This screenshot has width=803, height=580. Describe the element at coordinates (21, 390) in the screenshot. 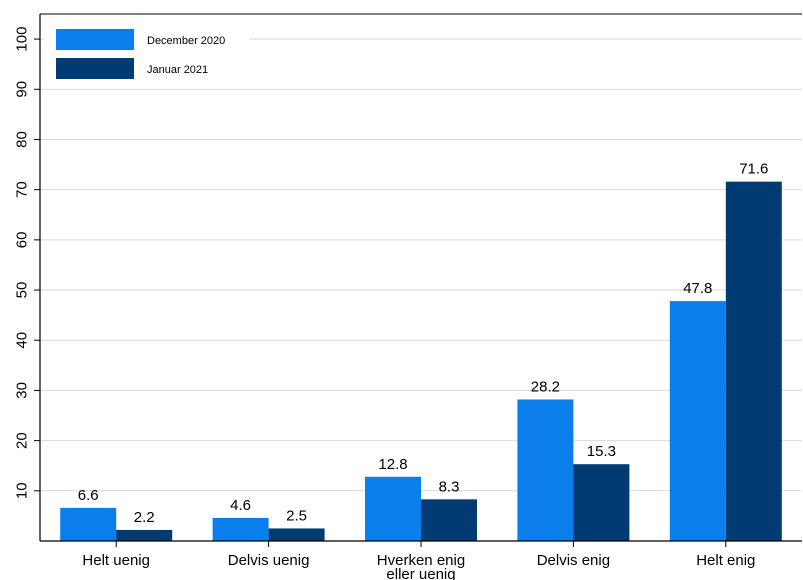

I see `y-tick-label: 30` at that location.